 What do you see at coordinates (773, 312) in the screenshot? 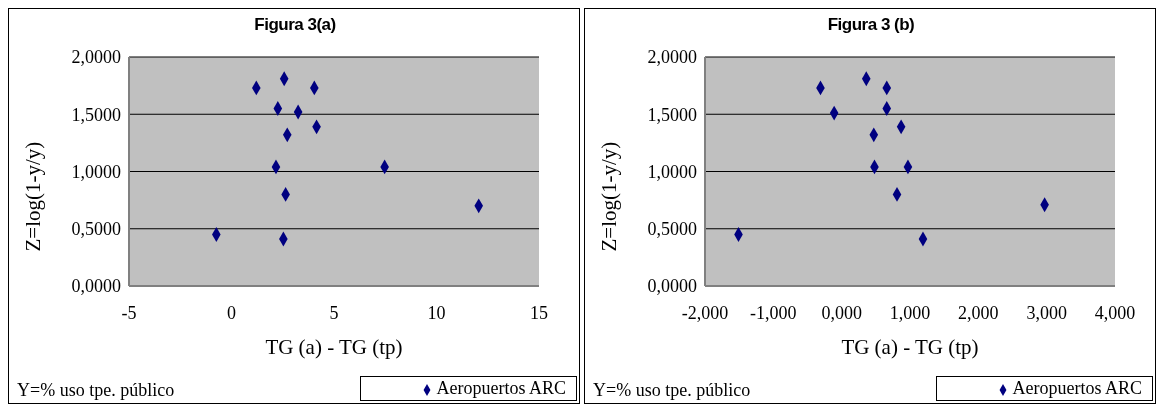
I see `x-tick-label: -1,000` at bounding box center [773, 312].